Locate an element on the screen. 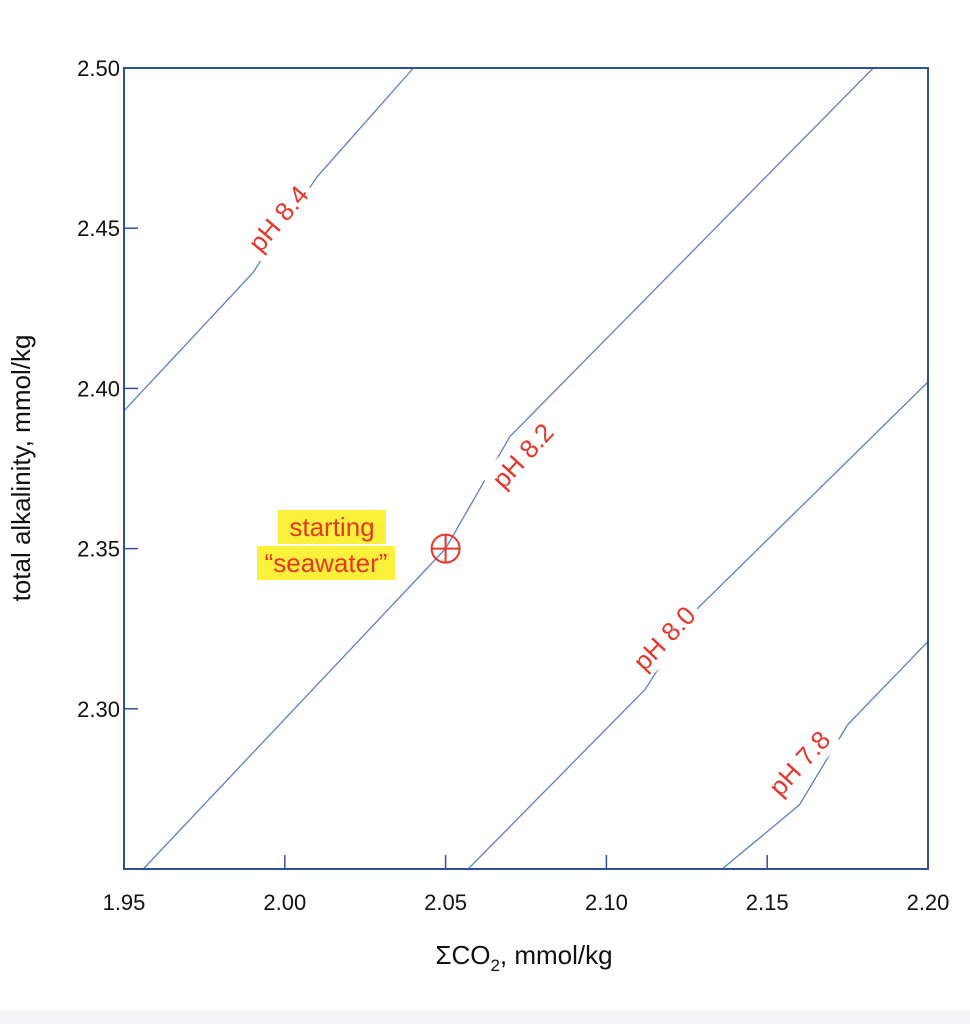 Image resolution: width=970 pixels, height=1024 pixels. y-tick-label: 2.50 is located at coordinates (98, 68).